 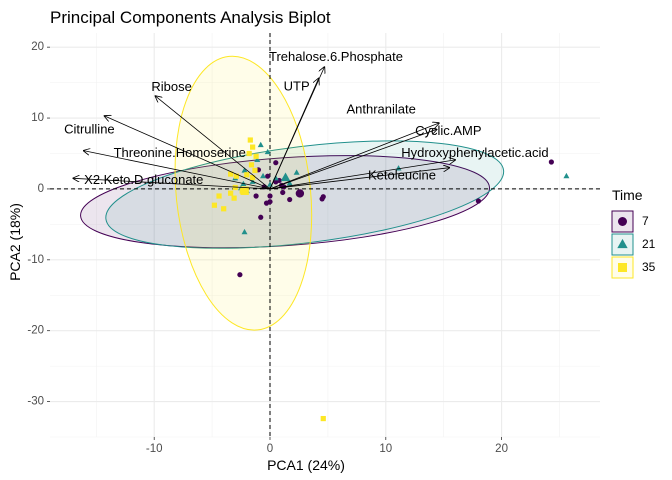 I want to click on loading-label: Ketoleucine, so click(x=402, y=175).